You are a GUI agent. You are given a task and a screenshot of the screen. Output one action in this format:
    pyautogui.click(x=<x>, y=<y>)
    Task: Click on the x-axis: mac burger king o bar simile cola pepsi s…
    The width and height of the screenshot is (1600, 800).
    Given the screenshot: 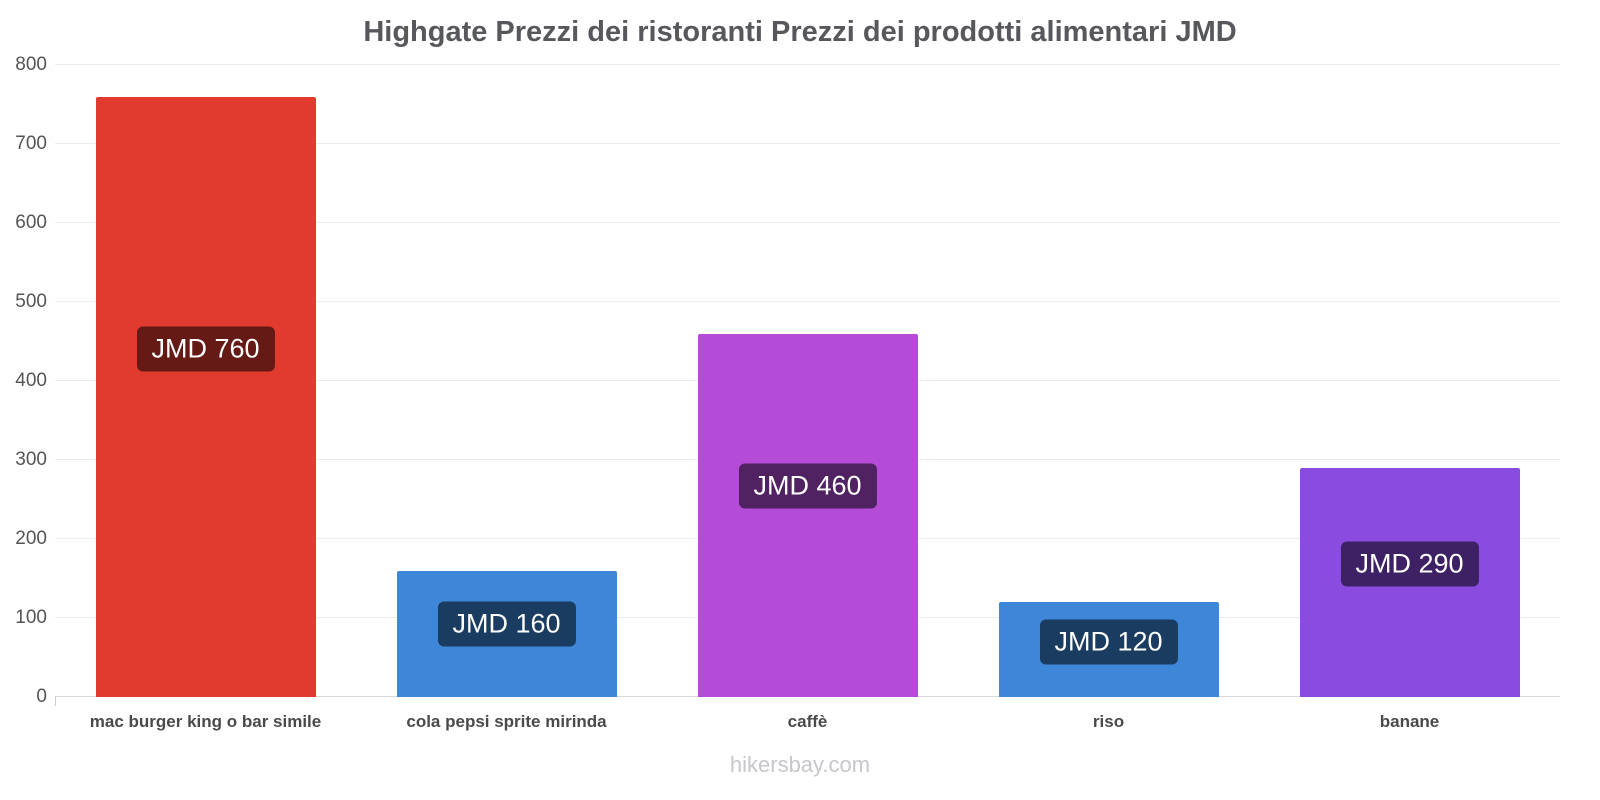 What is the action you would take?
    pyautogui.click(x=807, y=727)
    